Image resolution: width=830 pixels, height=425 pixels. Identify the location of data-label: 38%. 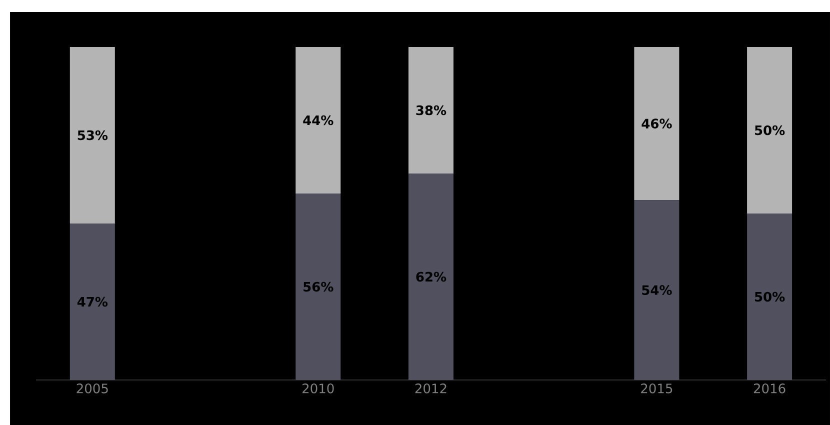
(431, 110).